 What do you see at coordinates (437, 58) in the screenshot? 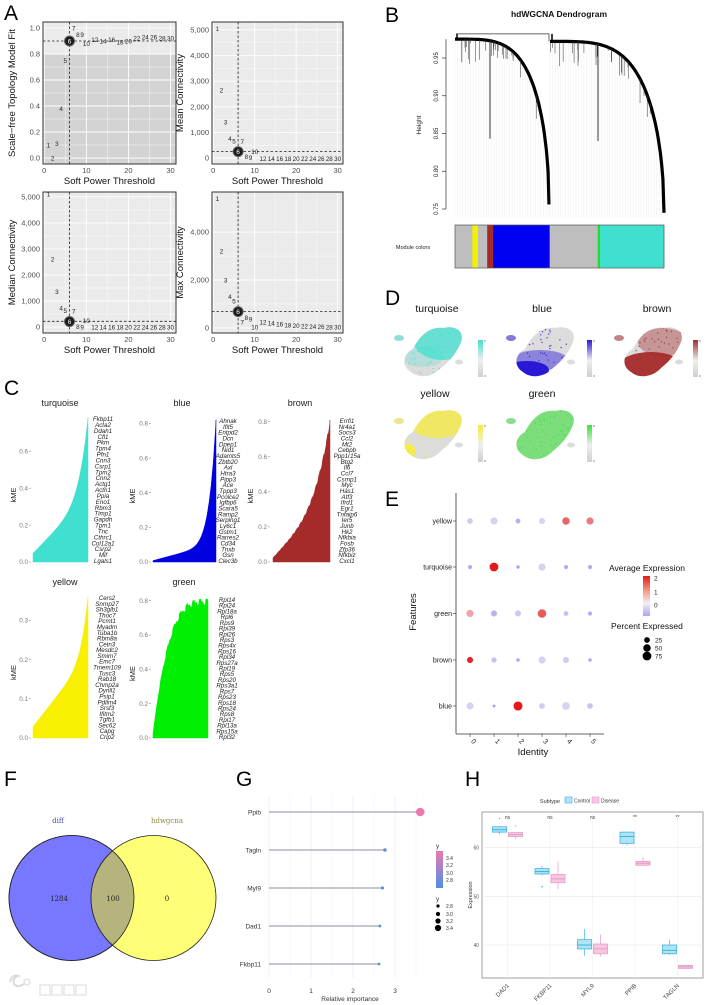
I see `y-tick-label: 0.95` at bounding box center [437, 58].